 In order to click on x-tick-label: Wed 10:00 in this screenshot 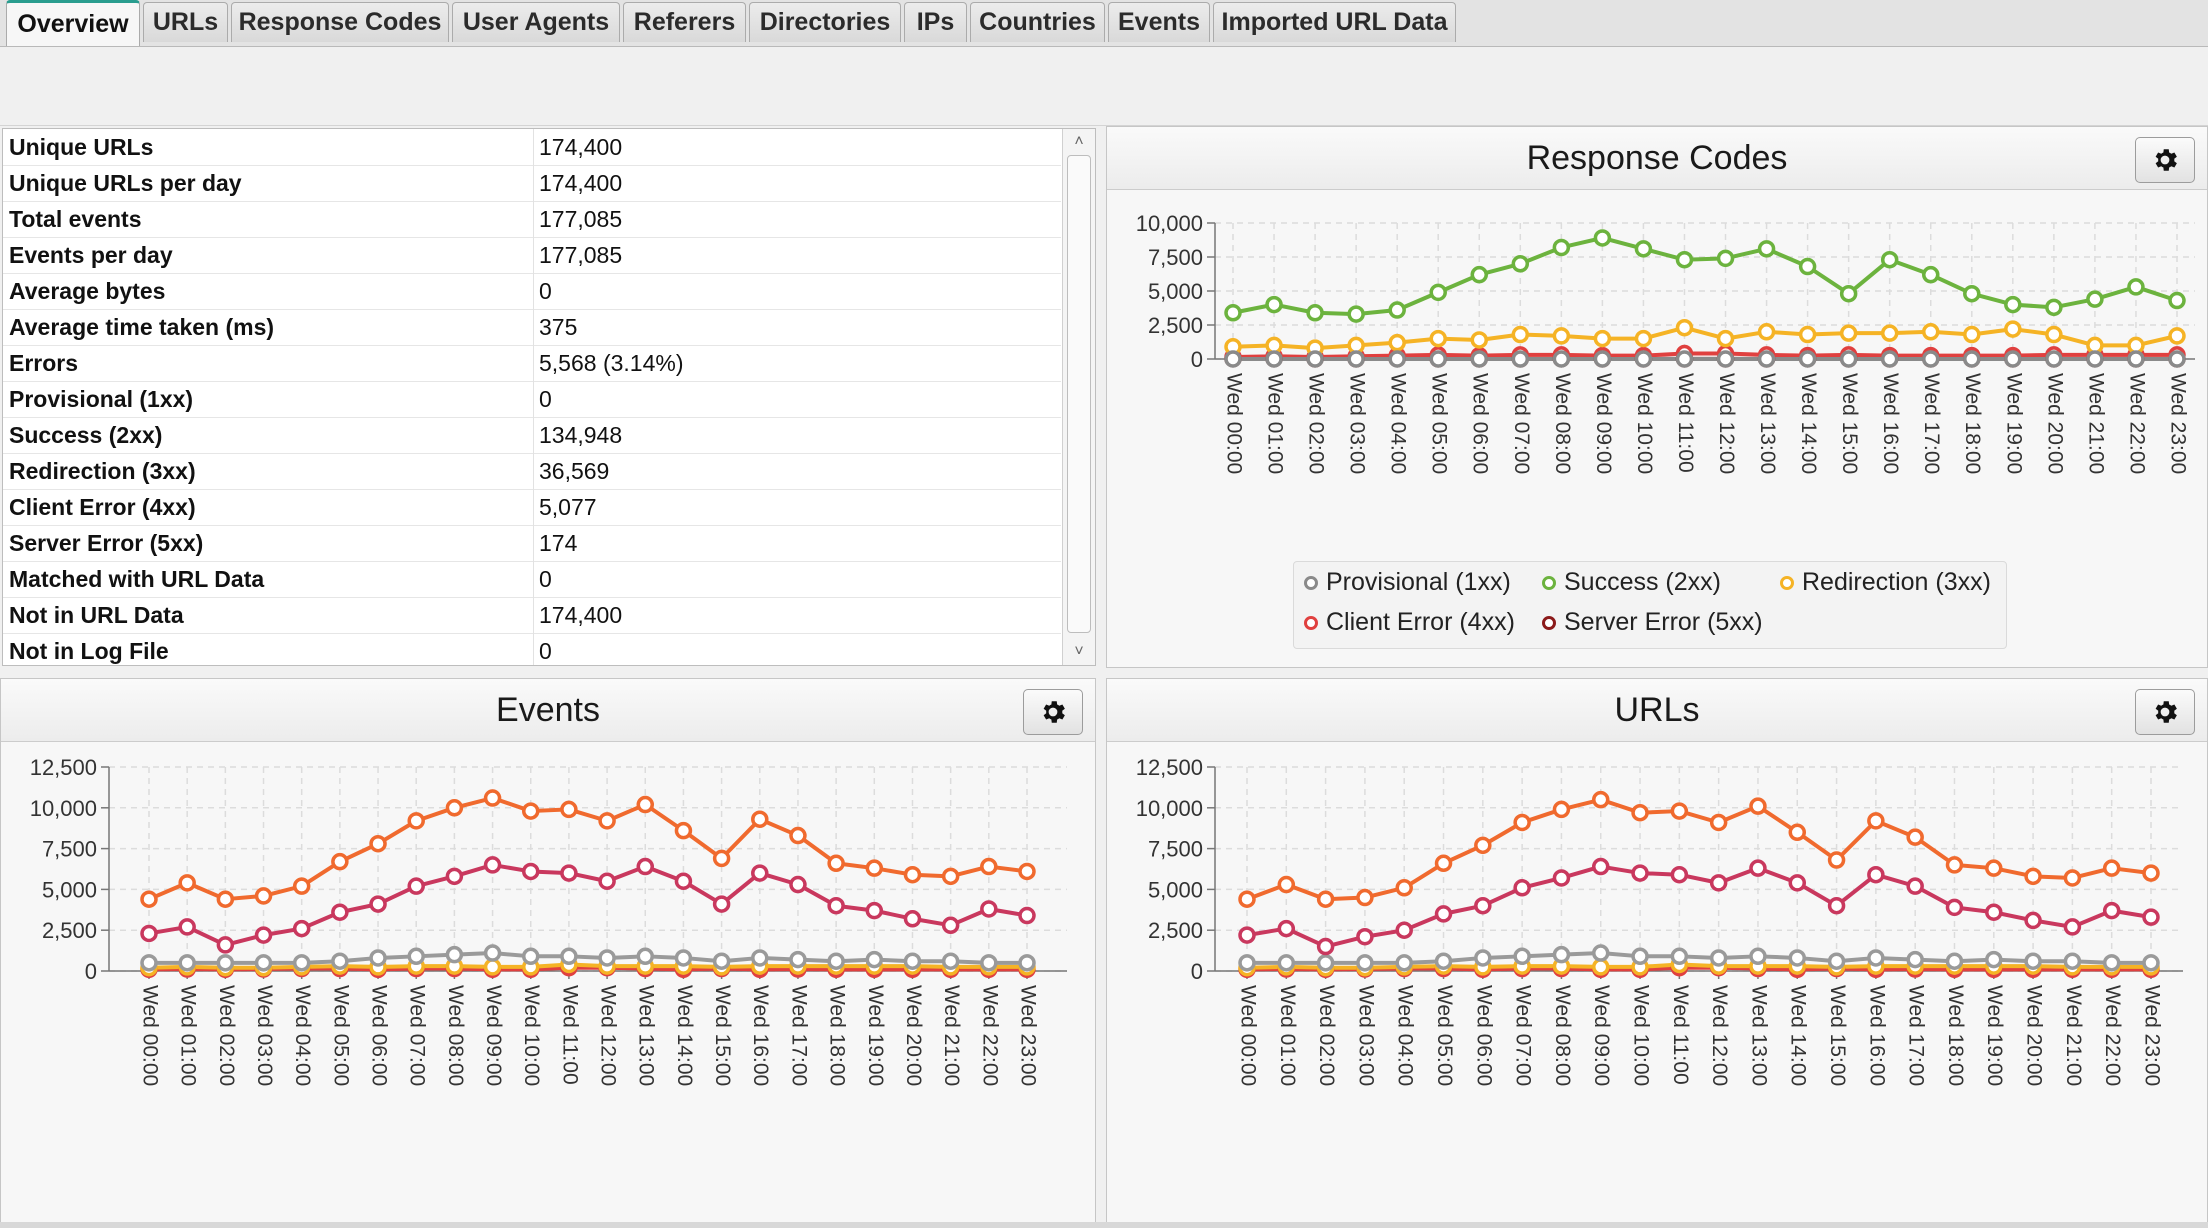, I will do `click(1644, 423)`.